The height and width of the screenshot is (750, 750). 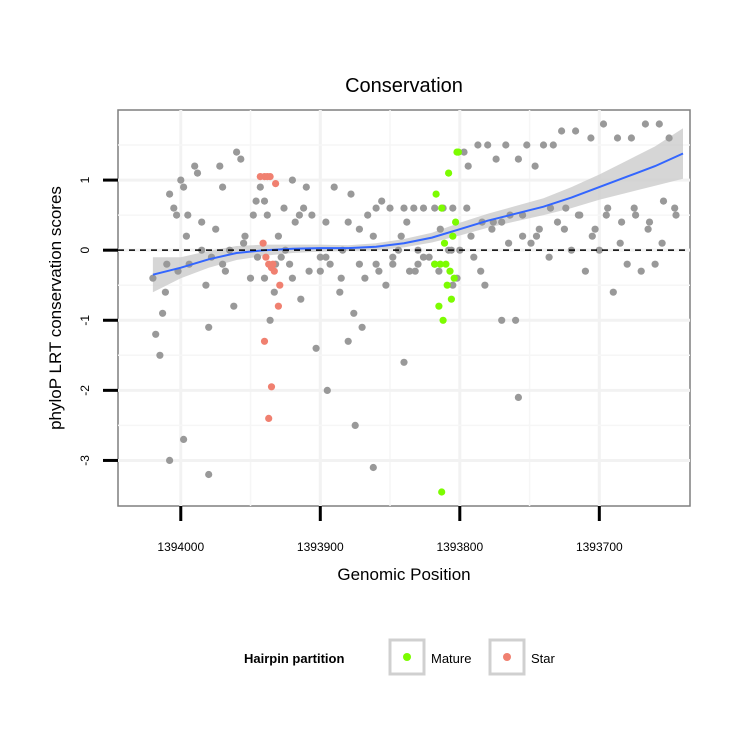 I want to click on smooth-line-layer, so click(x=418, y=214).